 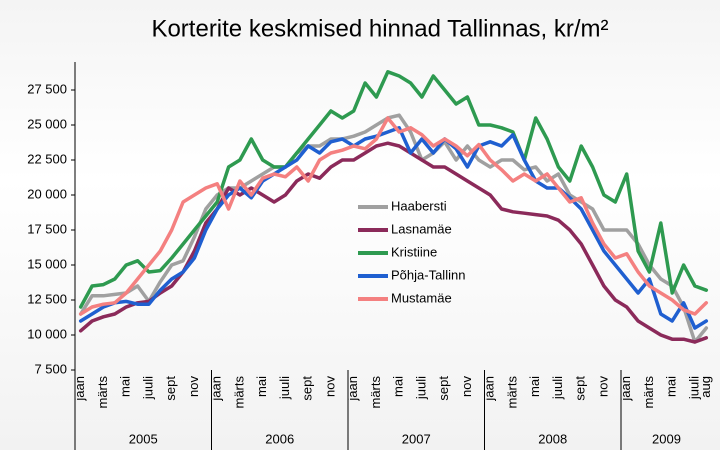 What do you see at coordinates (421, 297) in the screenshot?
I see `legend-label: Mustamäe` at bounding box center [421, 297].